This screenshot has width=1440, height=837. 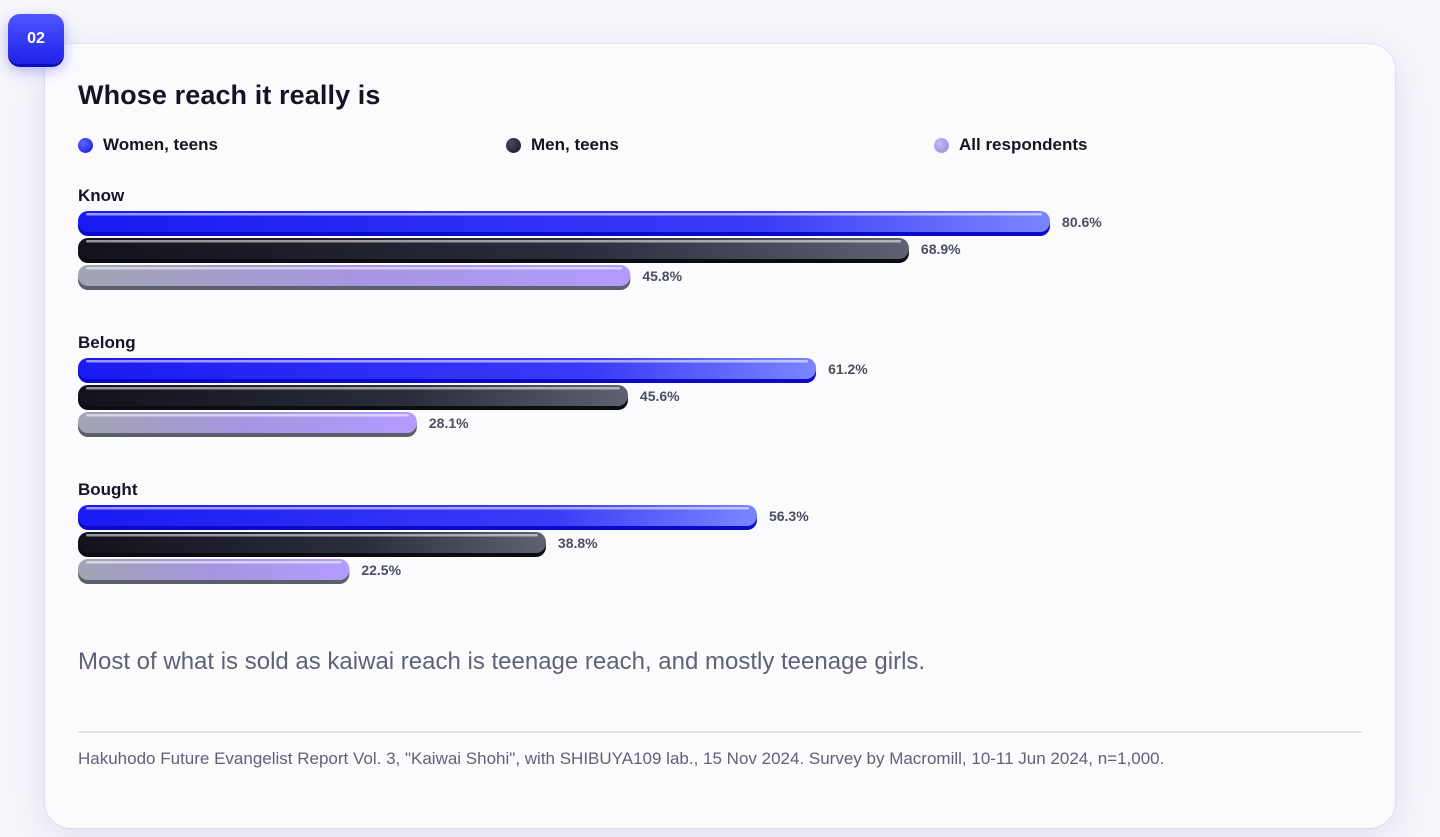 I want to click on divider, so click(x=720, y=732).